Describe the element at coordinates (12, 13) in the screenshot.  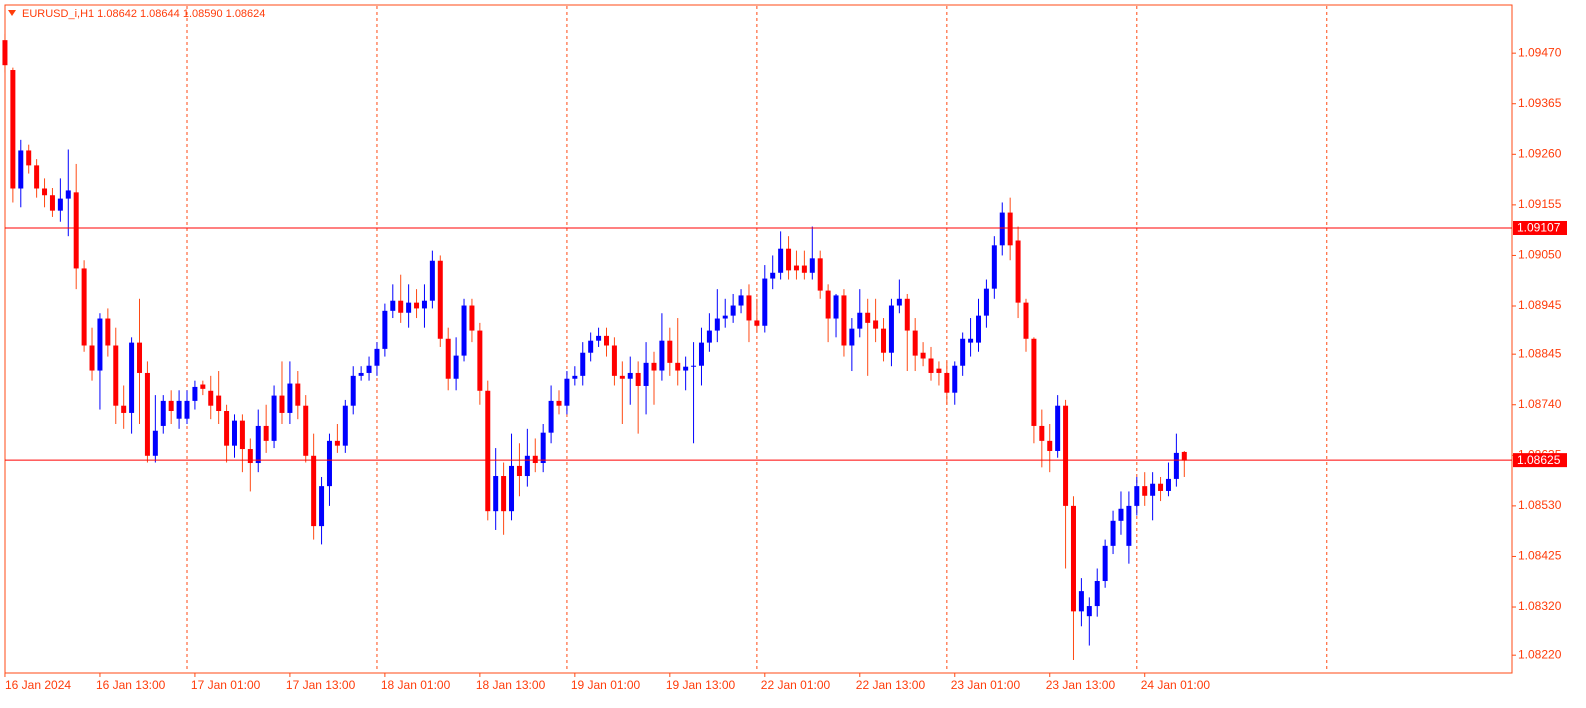
I see `collapse-icon` at that location.